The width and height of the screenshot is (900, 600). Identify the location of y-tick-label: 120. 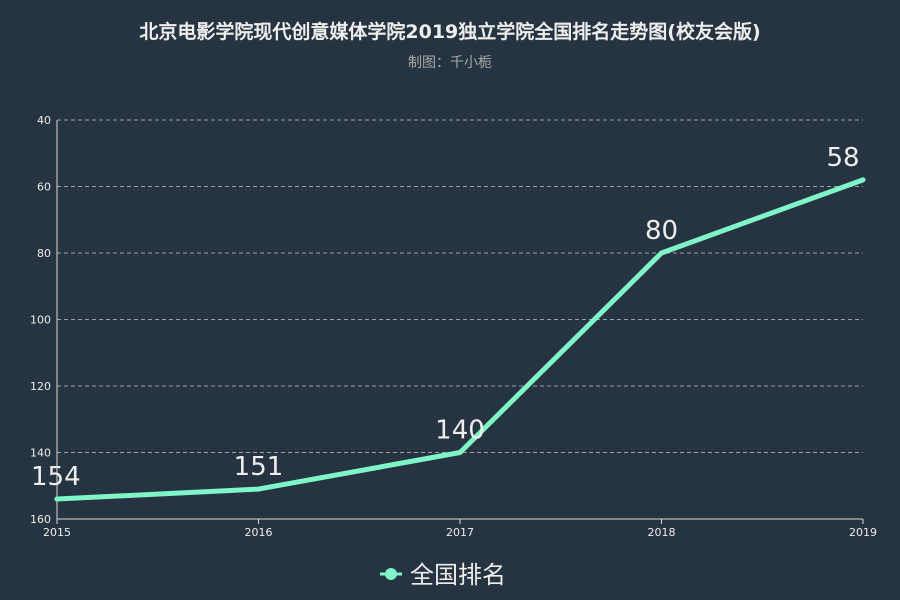
(40, 386).